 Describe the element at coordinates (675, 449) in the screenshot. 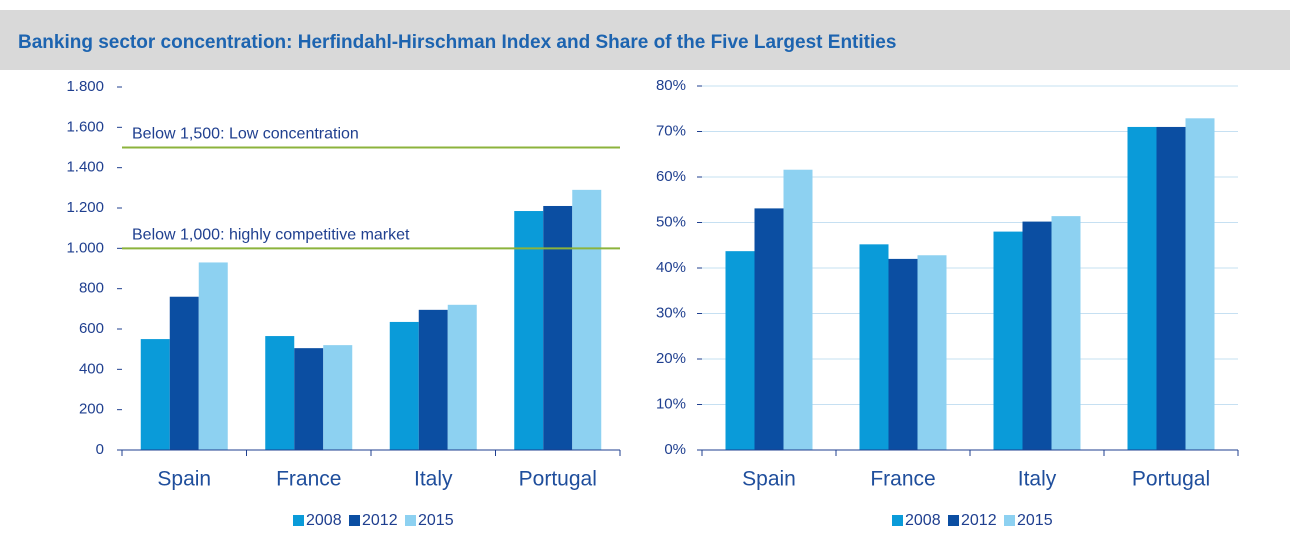

I see `y-tick-label: 0%` at that location.